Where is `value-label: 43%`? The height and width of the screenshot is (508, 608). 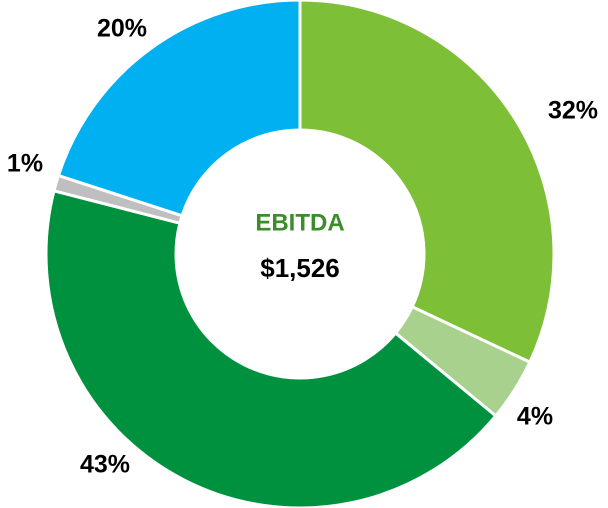 value-label: 43% is located at coordinates (105, 465).